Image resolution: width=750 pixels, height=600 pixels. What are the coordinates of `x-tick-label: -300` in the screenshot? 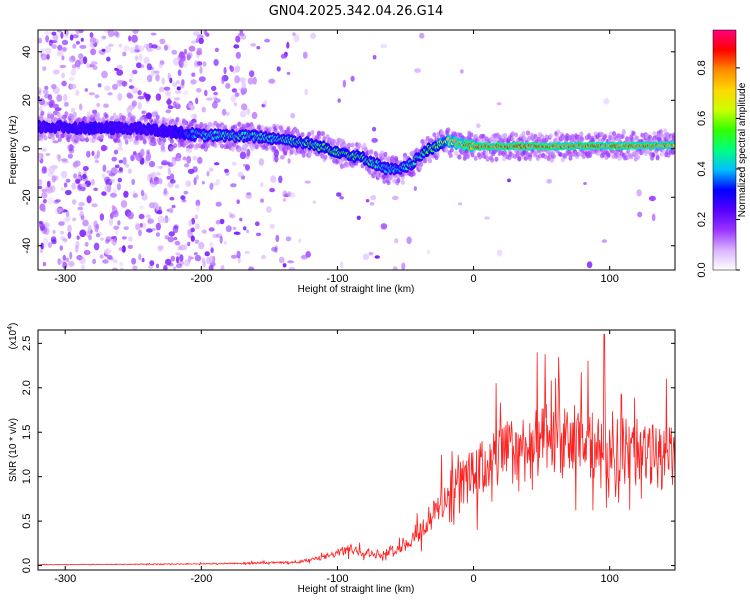 It's located at (65, 579).